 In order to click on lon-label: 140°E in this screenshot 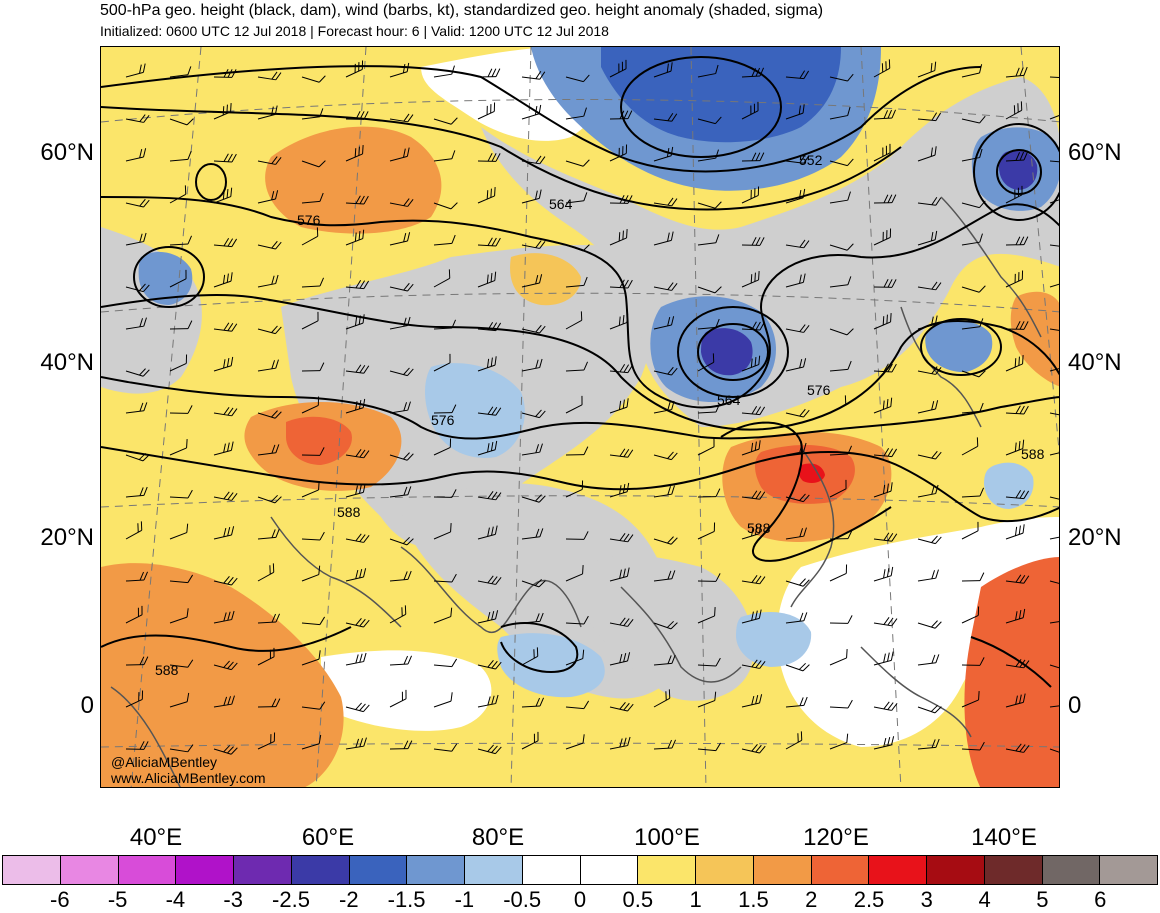, I will do `click(1004, 837)`.